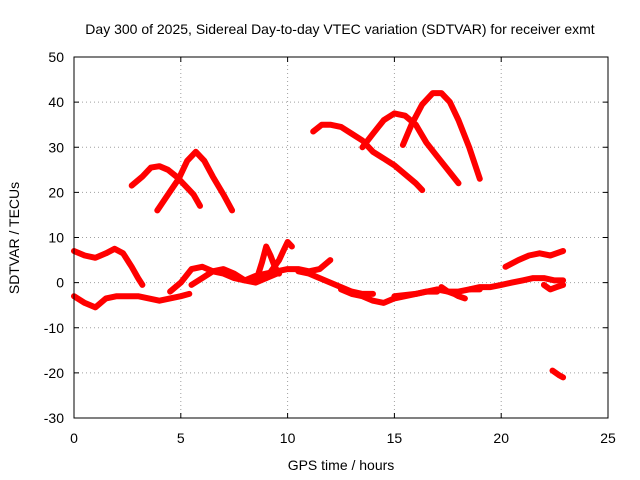 This screenshot has height=480, width=640. I want to click on y-tick-label: 20, so click(56, 192).